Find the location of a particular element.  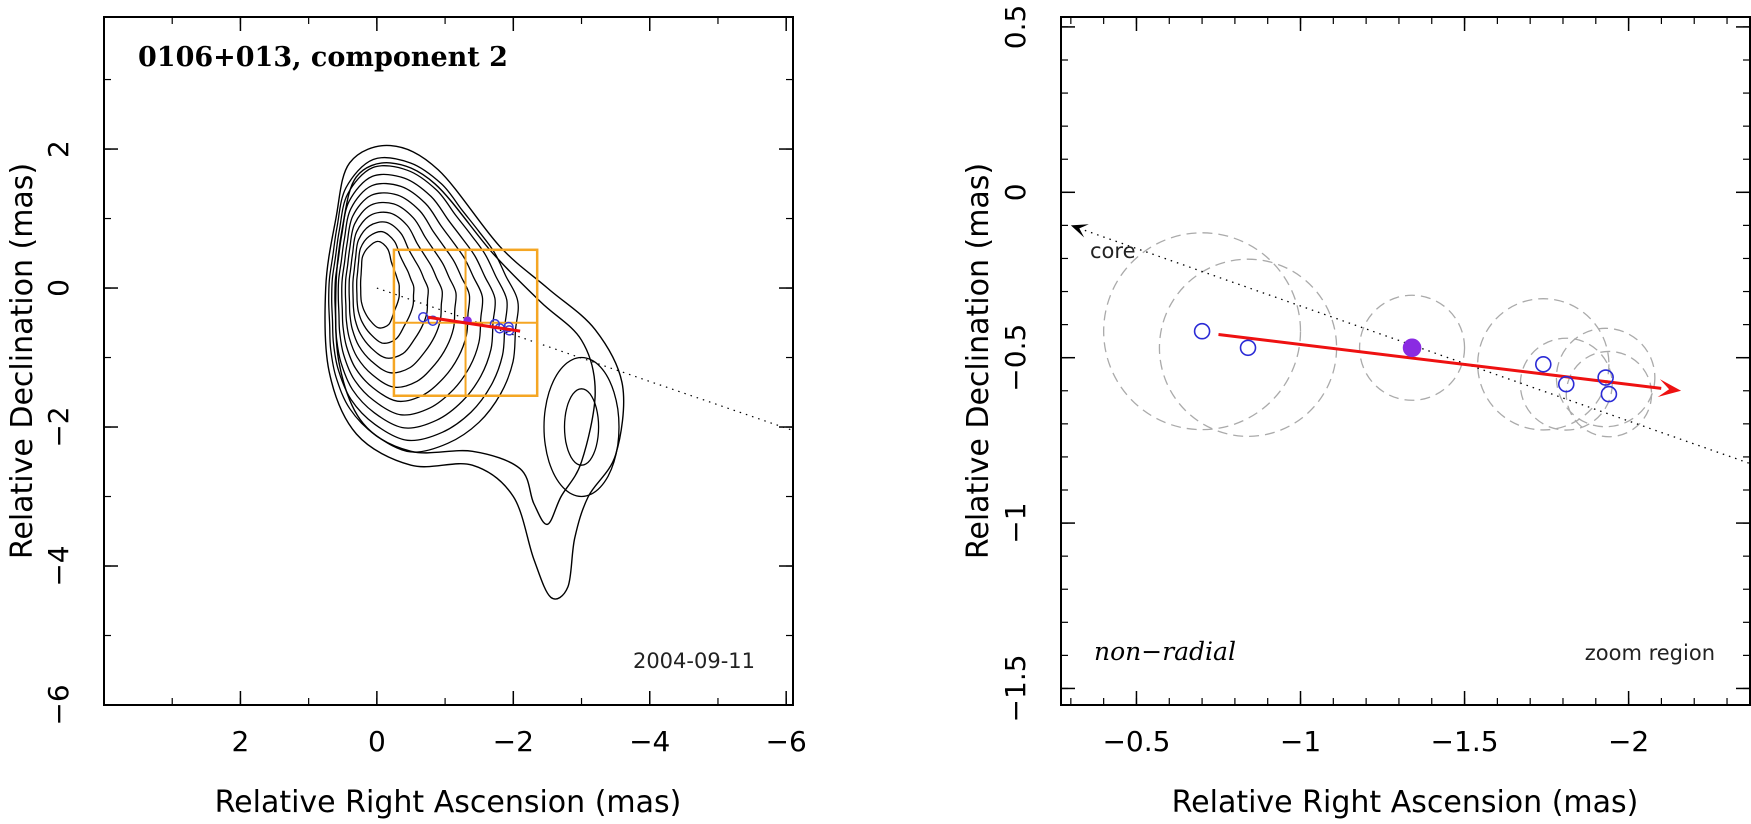

x-tick-label: −6 is located at coordinates (786, 741).